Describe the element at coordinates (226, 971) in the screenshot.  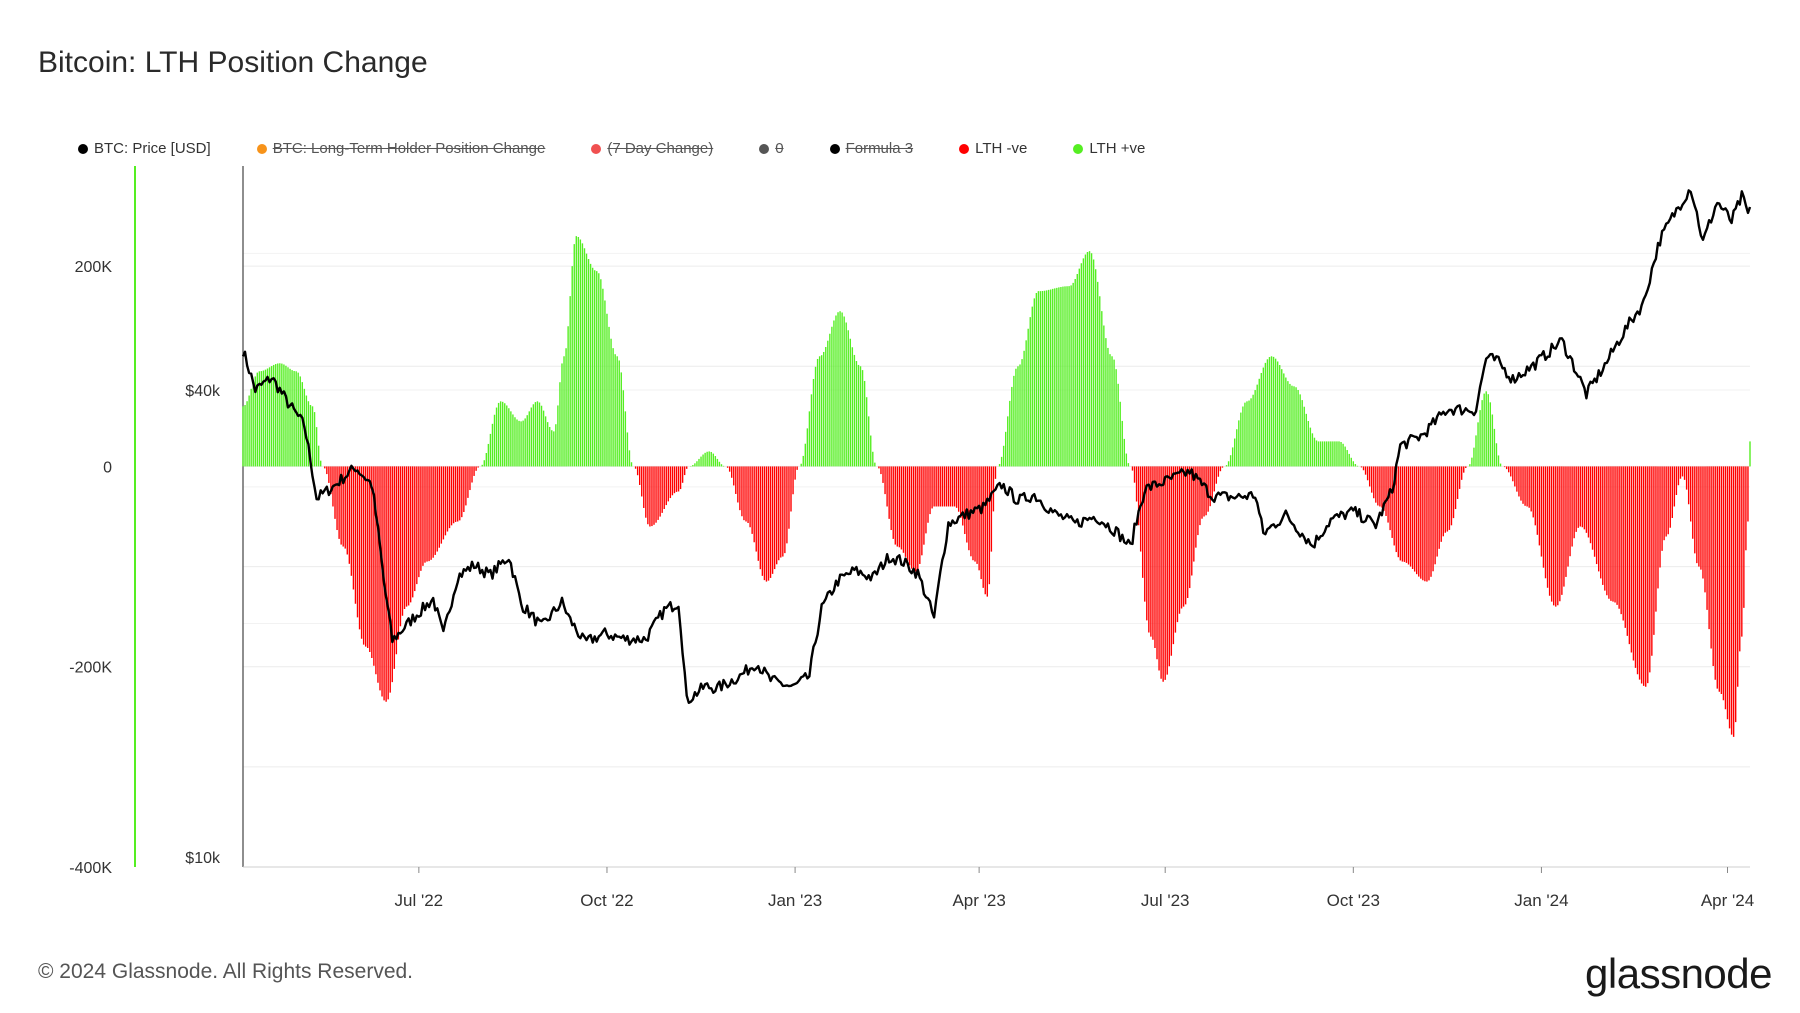
I see `copyright-footer: © 2024 Glassnode. All Rights Reserved.` at that location.